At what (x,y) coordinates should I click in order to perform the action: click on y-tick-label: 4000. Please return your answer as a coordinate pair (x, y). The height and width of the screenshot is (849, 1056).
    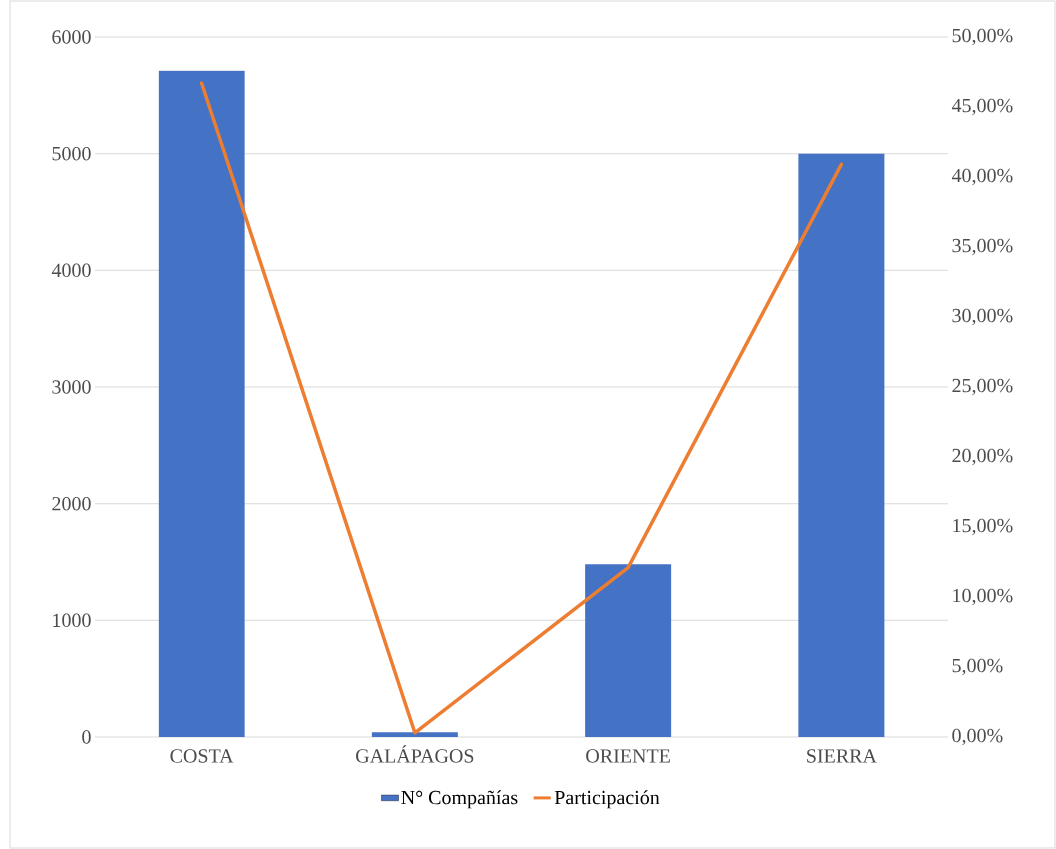
    Looking at the image, I should click on (71, 270).